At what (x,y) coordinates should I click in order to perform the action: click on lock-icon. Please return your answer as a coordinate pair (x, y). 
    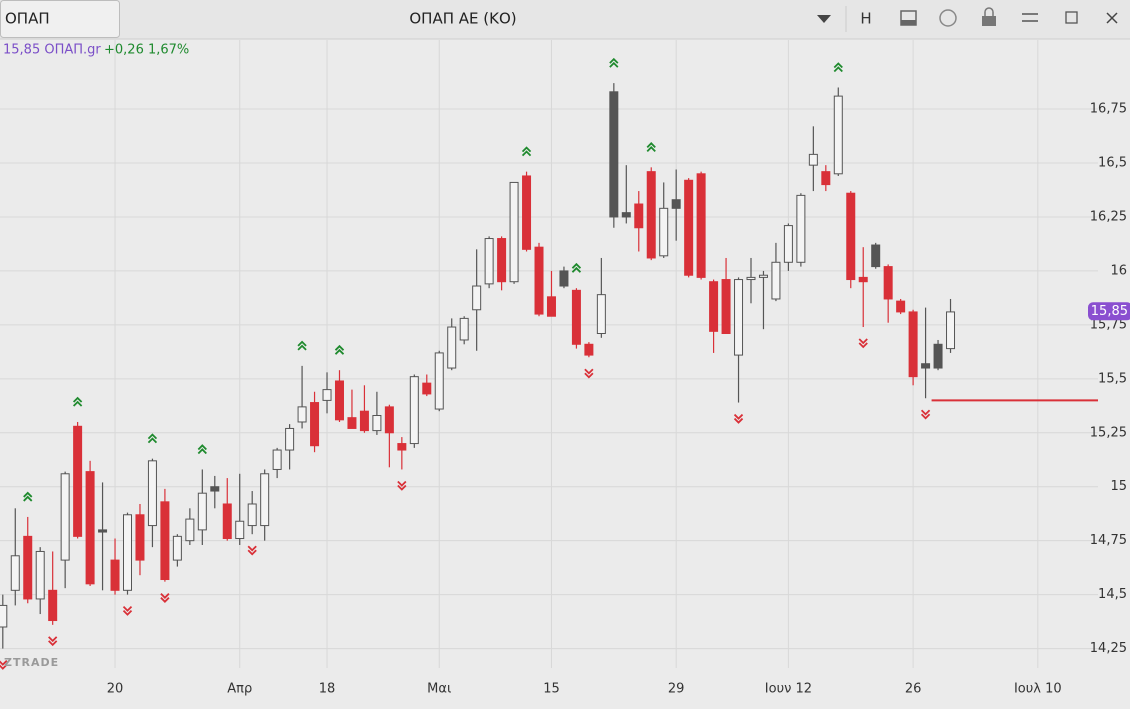
    Looking at the image, I should click on (989, 21).